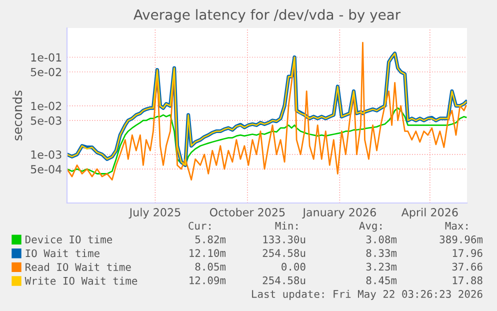 The width and height of the screenshot is (497, 311). I want to click on text: Cur:, so click(199, 226).